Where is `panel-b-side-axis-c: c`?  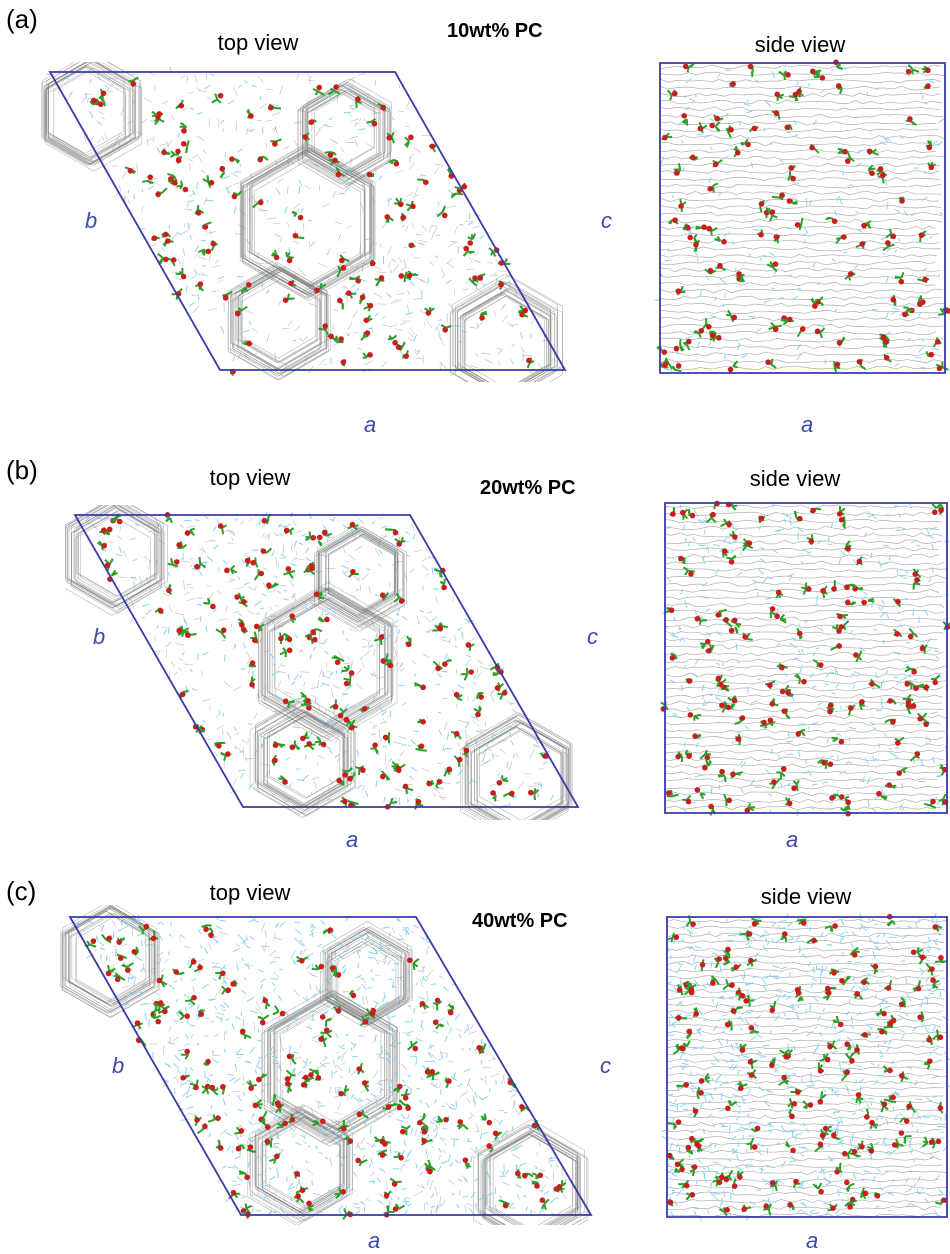 panel-b-side-axis-c: c is located at coordinates (592, 636).